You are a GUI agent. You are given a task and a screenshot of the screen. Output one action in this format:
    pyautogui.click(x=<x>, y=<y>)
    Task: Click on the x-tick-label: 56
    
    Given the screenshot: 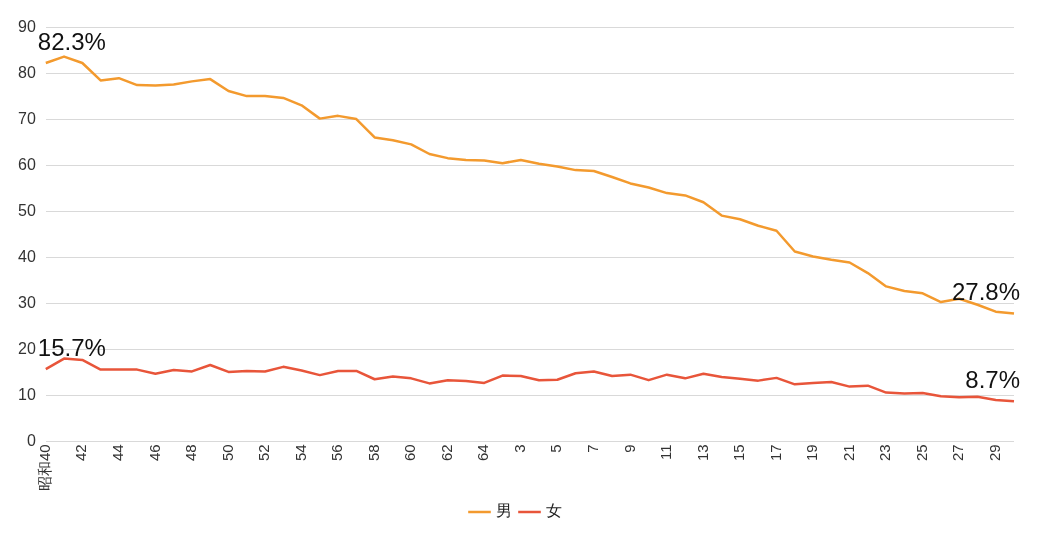 What is the action you would take?
    pyautogui.click(x=337, y=452)
    